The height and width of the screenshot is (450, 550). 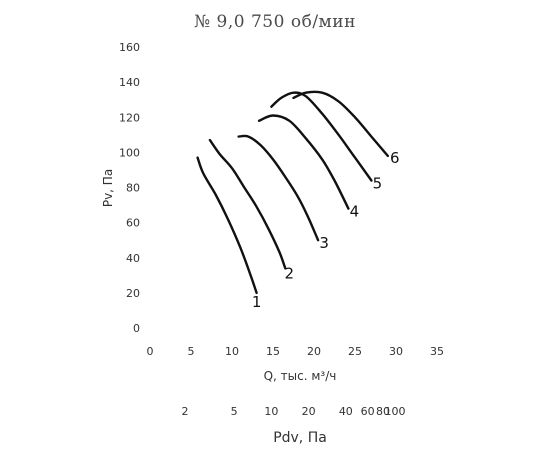 What do you see at coordinates (346, 411) in the screenshot?
I see `secondary-tick-label: 40` at bounding box center [346, 411].